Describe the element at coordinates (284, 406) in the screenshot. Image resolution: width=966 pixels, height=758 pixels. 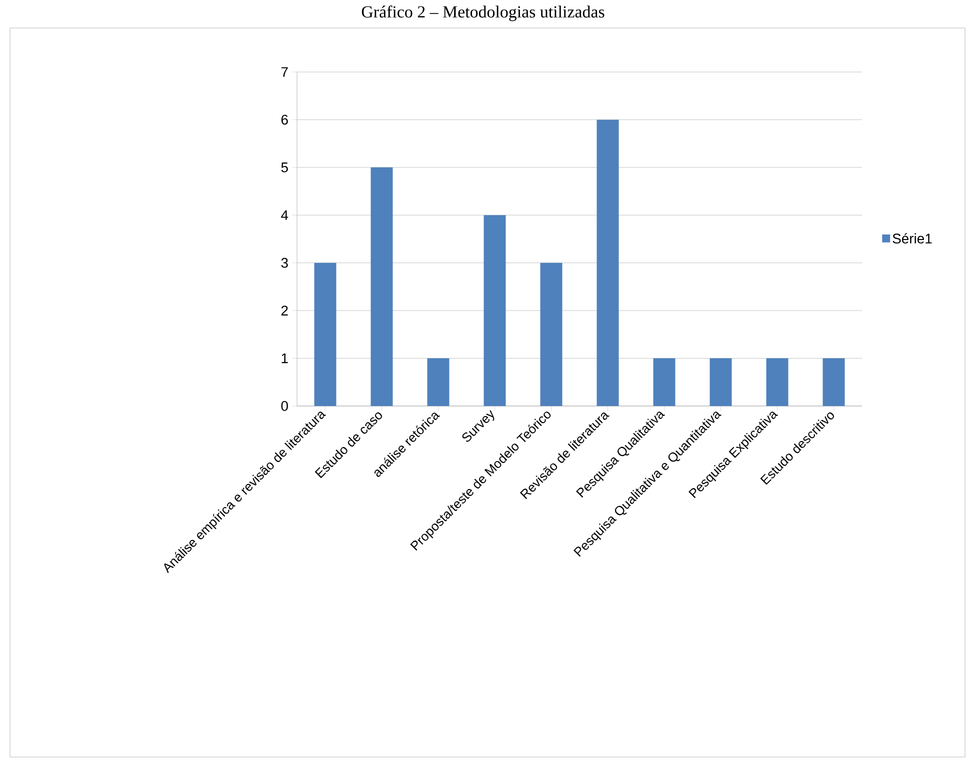
I see `y-tick-label: 0` at that location.